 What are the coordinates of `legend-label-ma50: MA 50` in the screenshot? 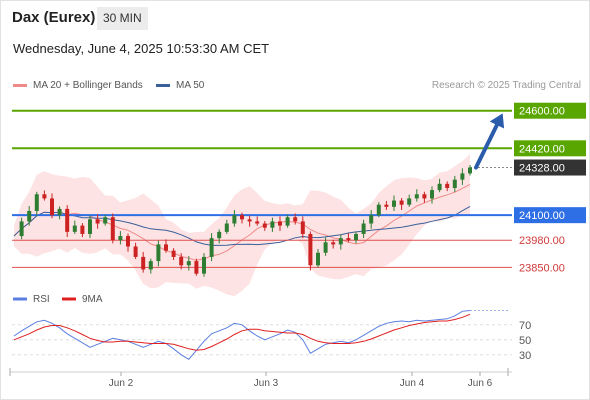 It's located at (190, 85).